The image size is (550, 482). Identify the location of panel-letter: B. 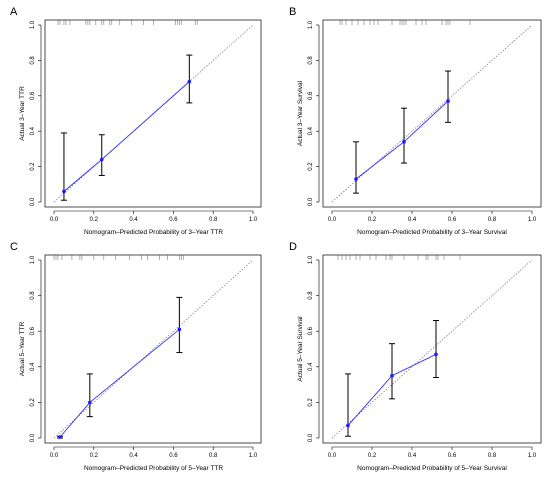
(292, 12).